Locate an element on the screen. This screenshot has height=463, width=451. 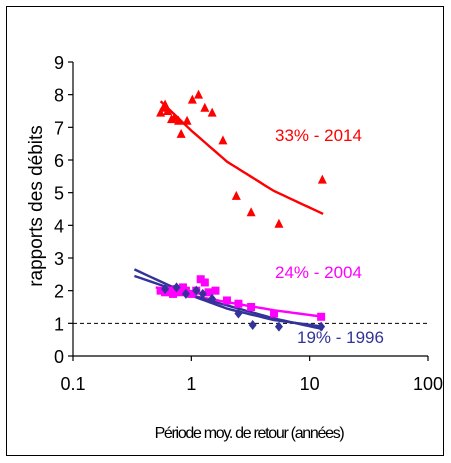
series-labels: 33% - 2014 24% - 2004 19% - 1996 is located at coordinates (329, 236).